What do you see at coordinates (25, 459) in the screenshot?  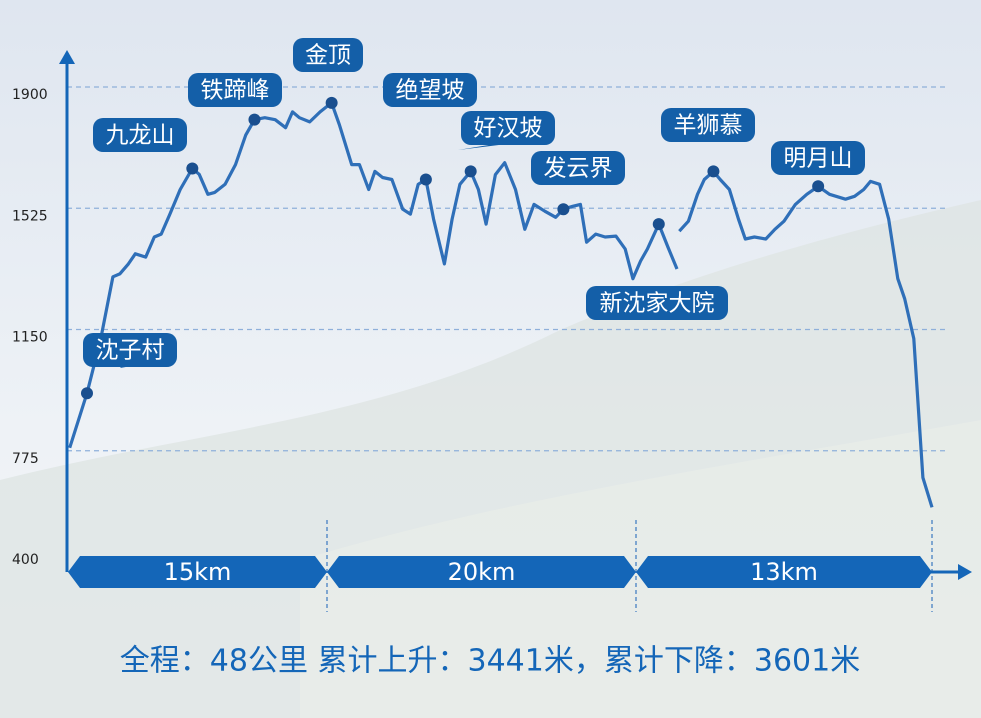 I see `y-tick-label: 775` at bounding box center [25, 459].